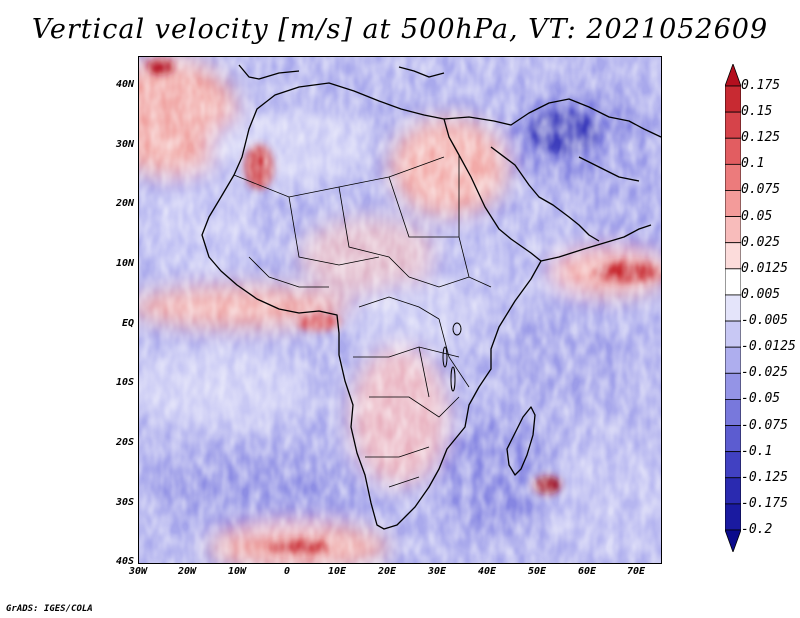 The image size is (800, 618). Describe the element at coordinates (761, 190) in the screenshot. I see `colorbar-tick-label: 0.075` at that location.